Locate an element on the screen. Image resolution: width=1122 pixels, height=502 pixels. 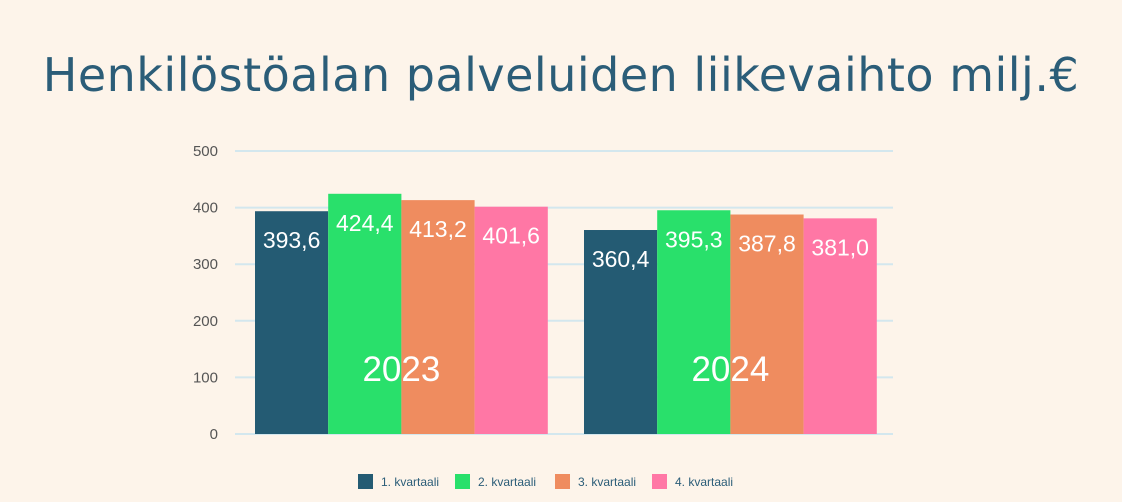
category-label-2024: 2024 is located at coordinates (730, 369).